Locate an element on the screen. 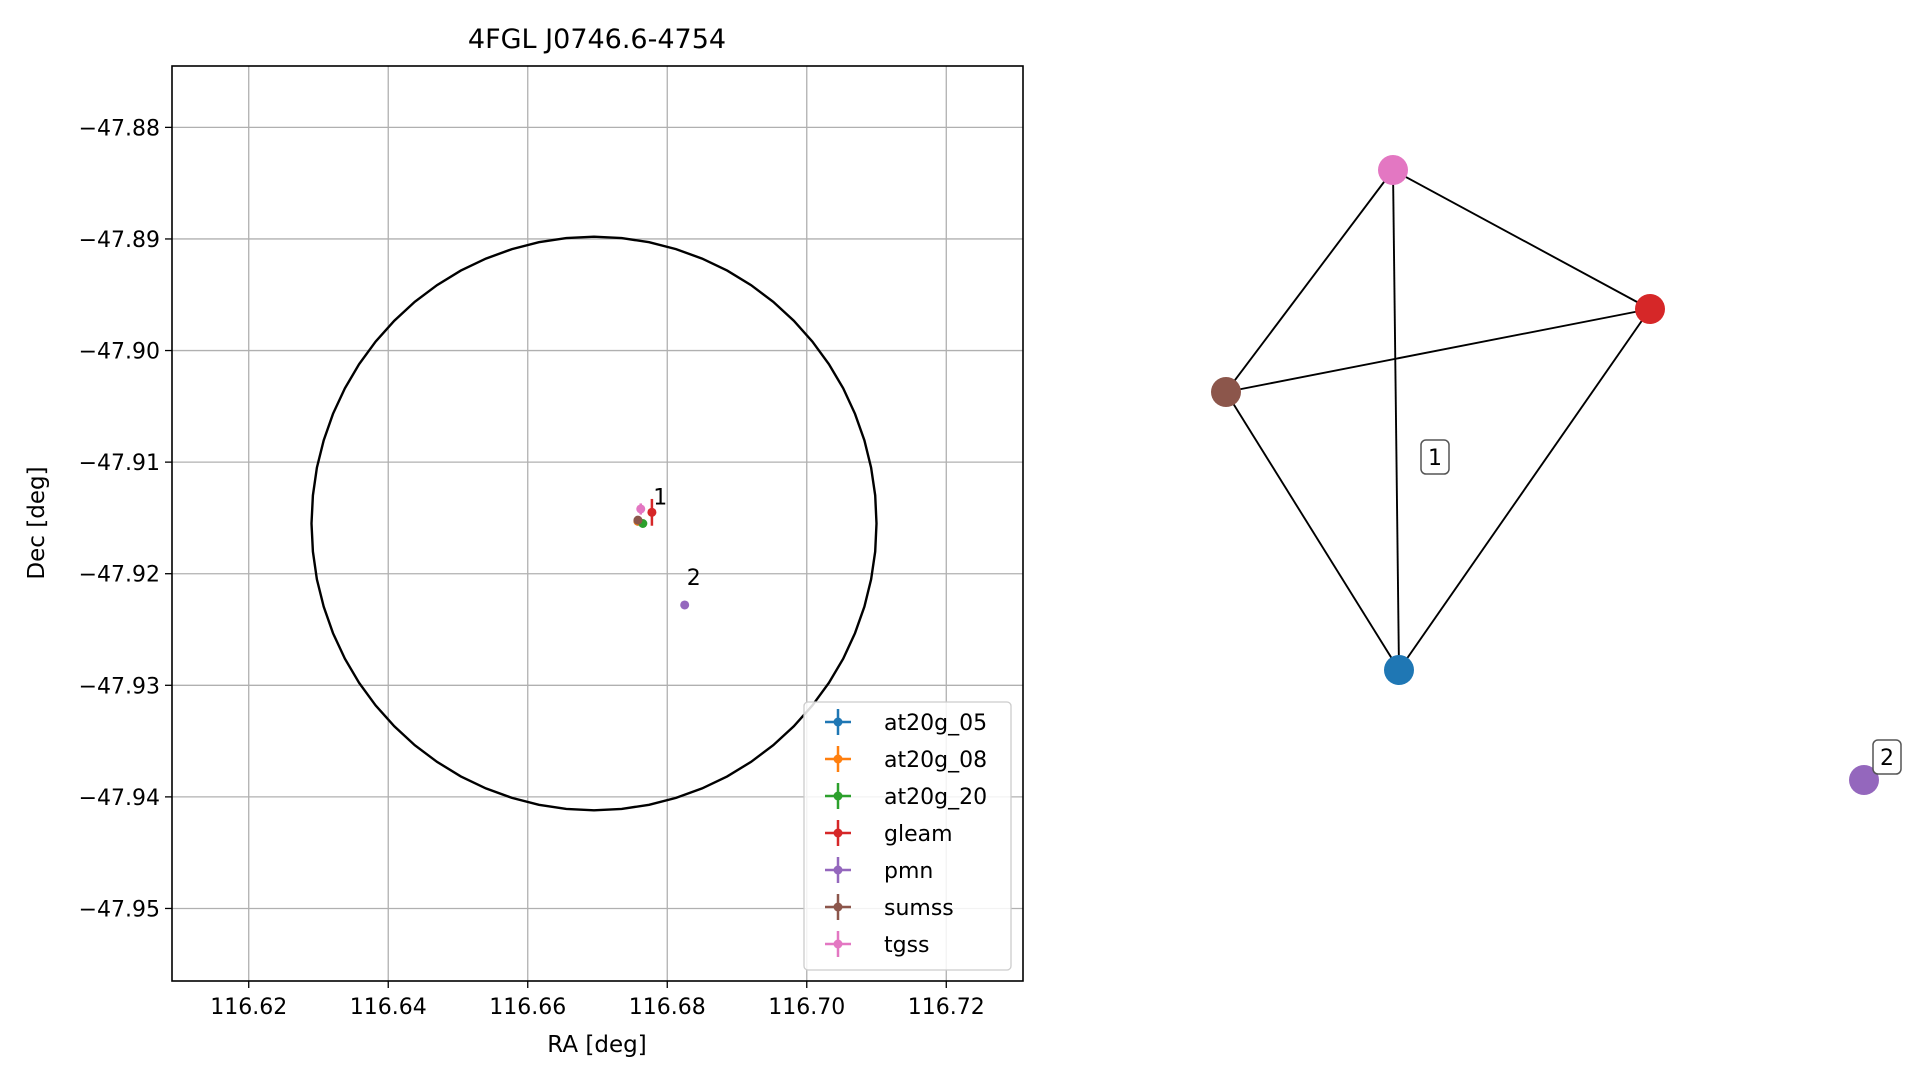  network-node-pmn is located at coordinates (1864, 780).